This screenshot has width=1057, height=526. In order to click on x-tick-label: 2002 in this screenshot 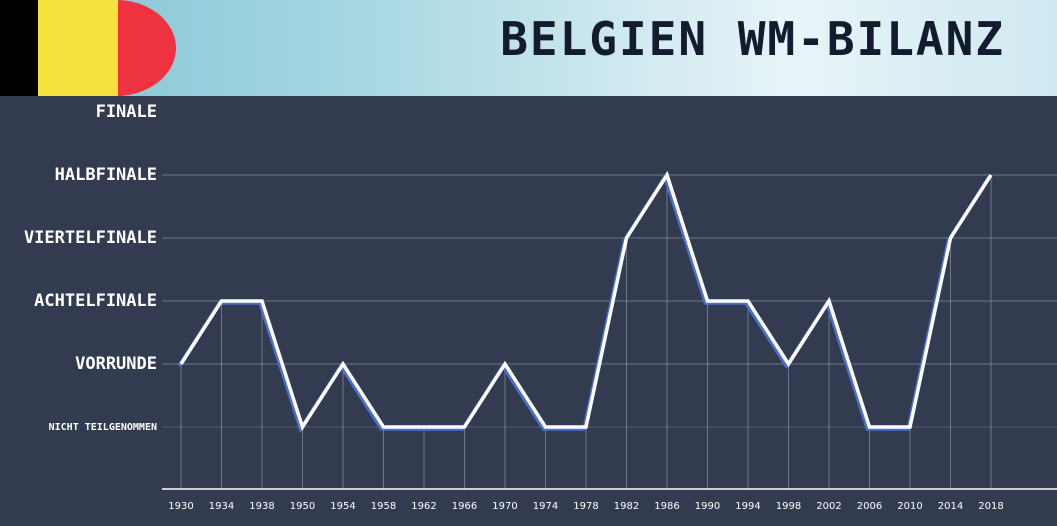, I will do `click(828, 506)`.